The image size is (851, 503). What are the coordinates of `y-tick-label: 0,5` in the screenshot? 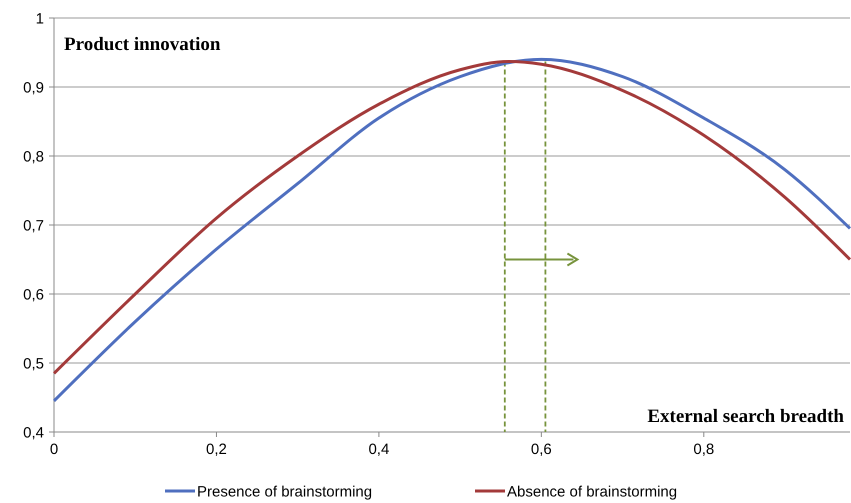 It's located at (33, 363).